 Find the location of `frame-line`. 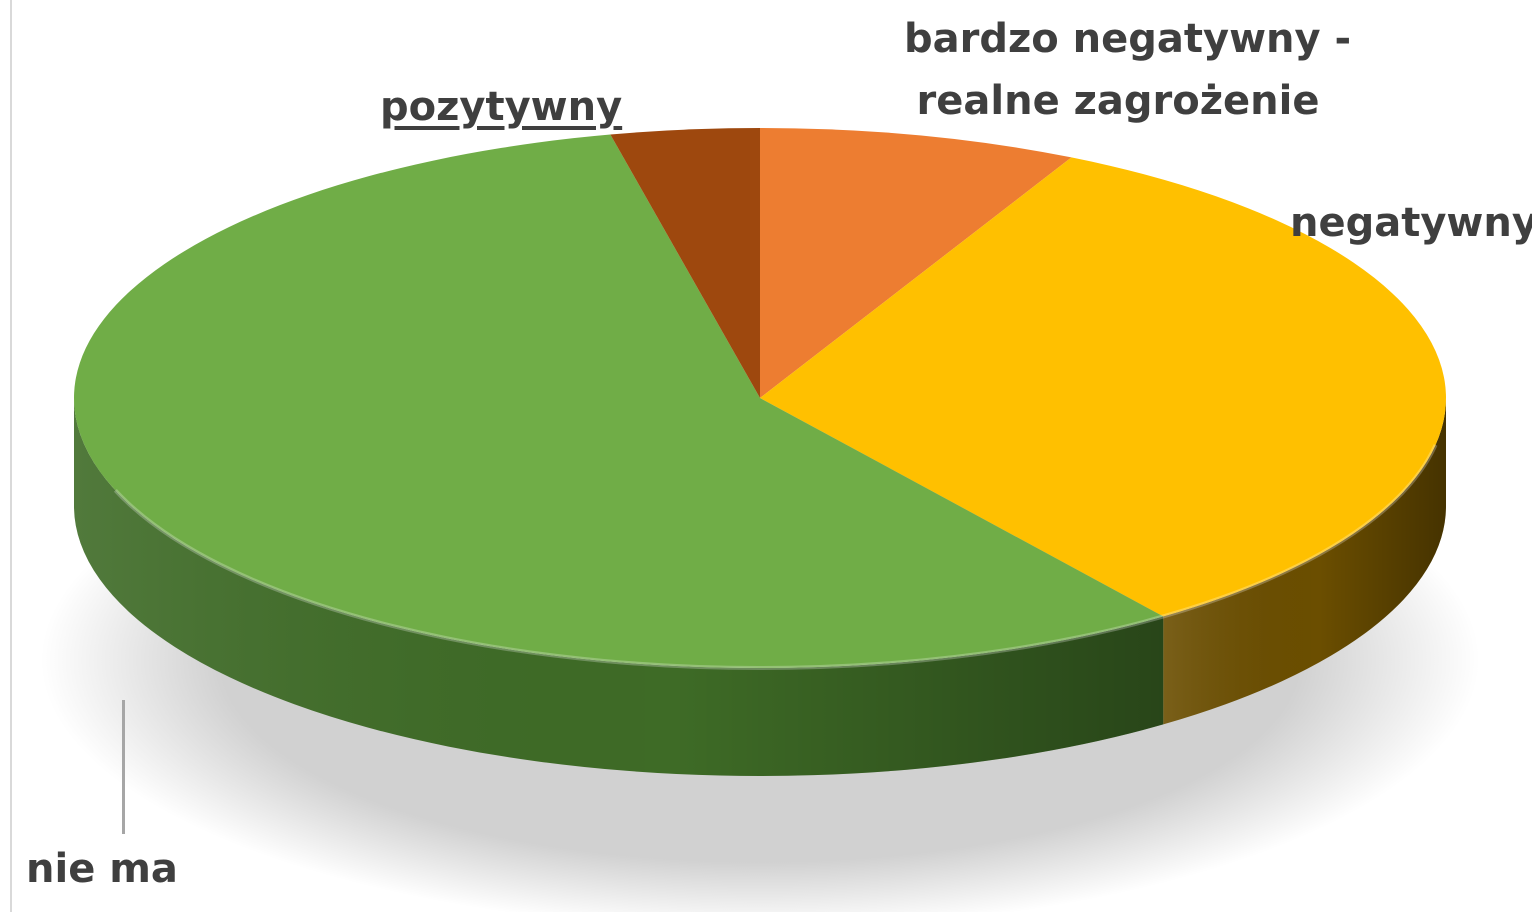

frame-line is located at coordinates (11, 456).